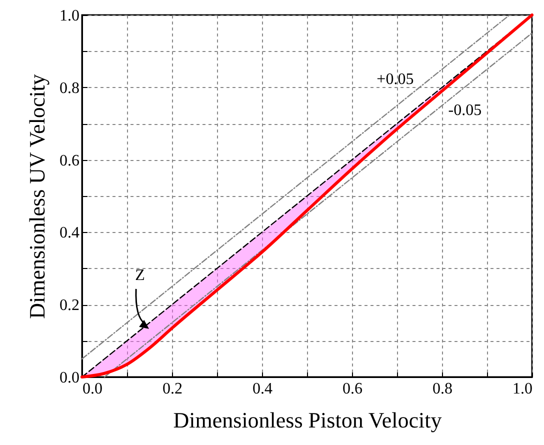 This screenshot has height=445, width=544. I want to click on annotation: -0.05, so click(465, 110).